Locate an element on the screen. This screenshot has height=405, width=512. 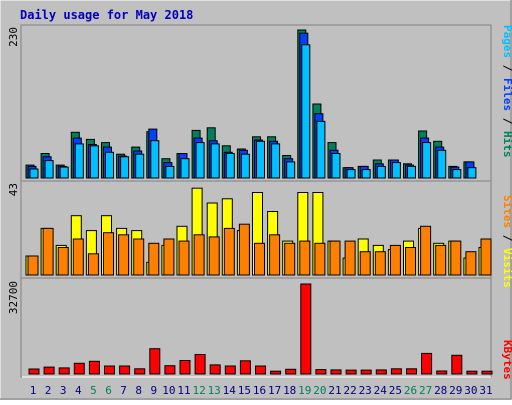
day-label: 23 is located at coordinates (365, 390).